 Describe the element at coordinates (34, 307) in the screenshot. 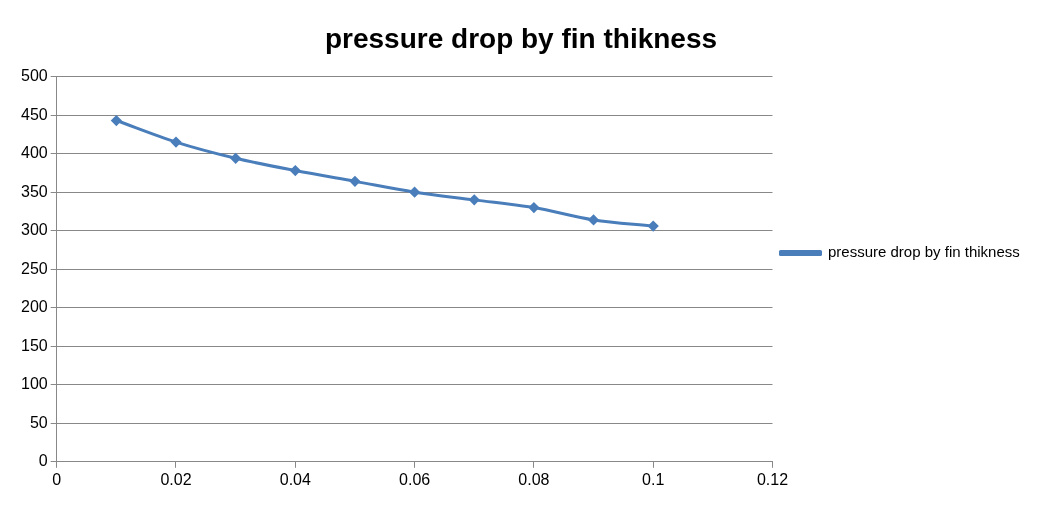

I see `y-tick-label: 200` at that location.